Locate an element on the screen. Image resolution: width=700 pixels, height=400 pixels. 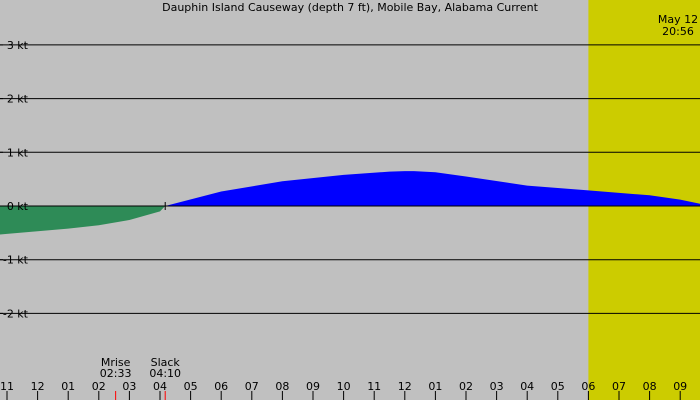
y-tick-labels: 3 kt 2 kt 1 kt 0 kt -1 kt -2 kt is located at coordinates (14, 179).